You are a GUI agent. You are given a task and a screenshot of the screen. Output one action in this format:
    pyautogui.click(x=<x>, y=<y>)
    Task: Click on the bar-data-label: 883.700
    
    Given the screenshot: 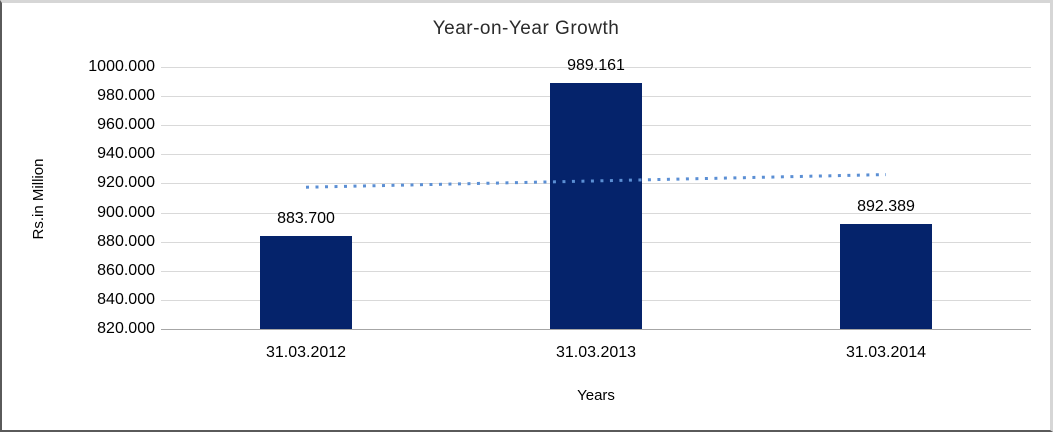 What is the action you would take?
    pyautogui.click(x=306, y=219)
    